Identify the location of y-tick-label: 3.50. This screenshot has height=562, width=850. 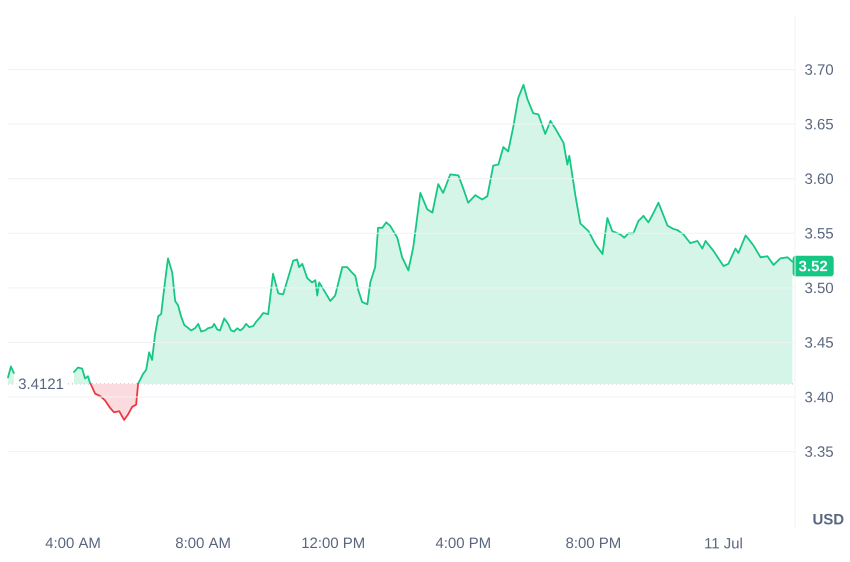
(819, 288).